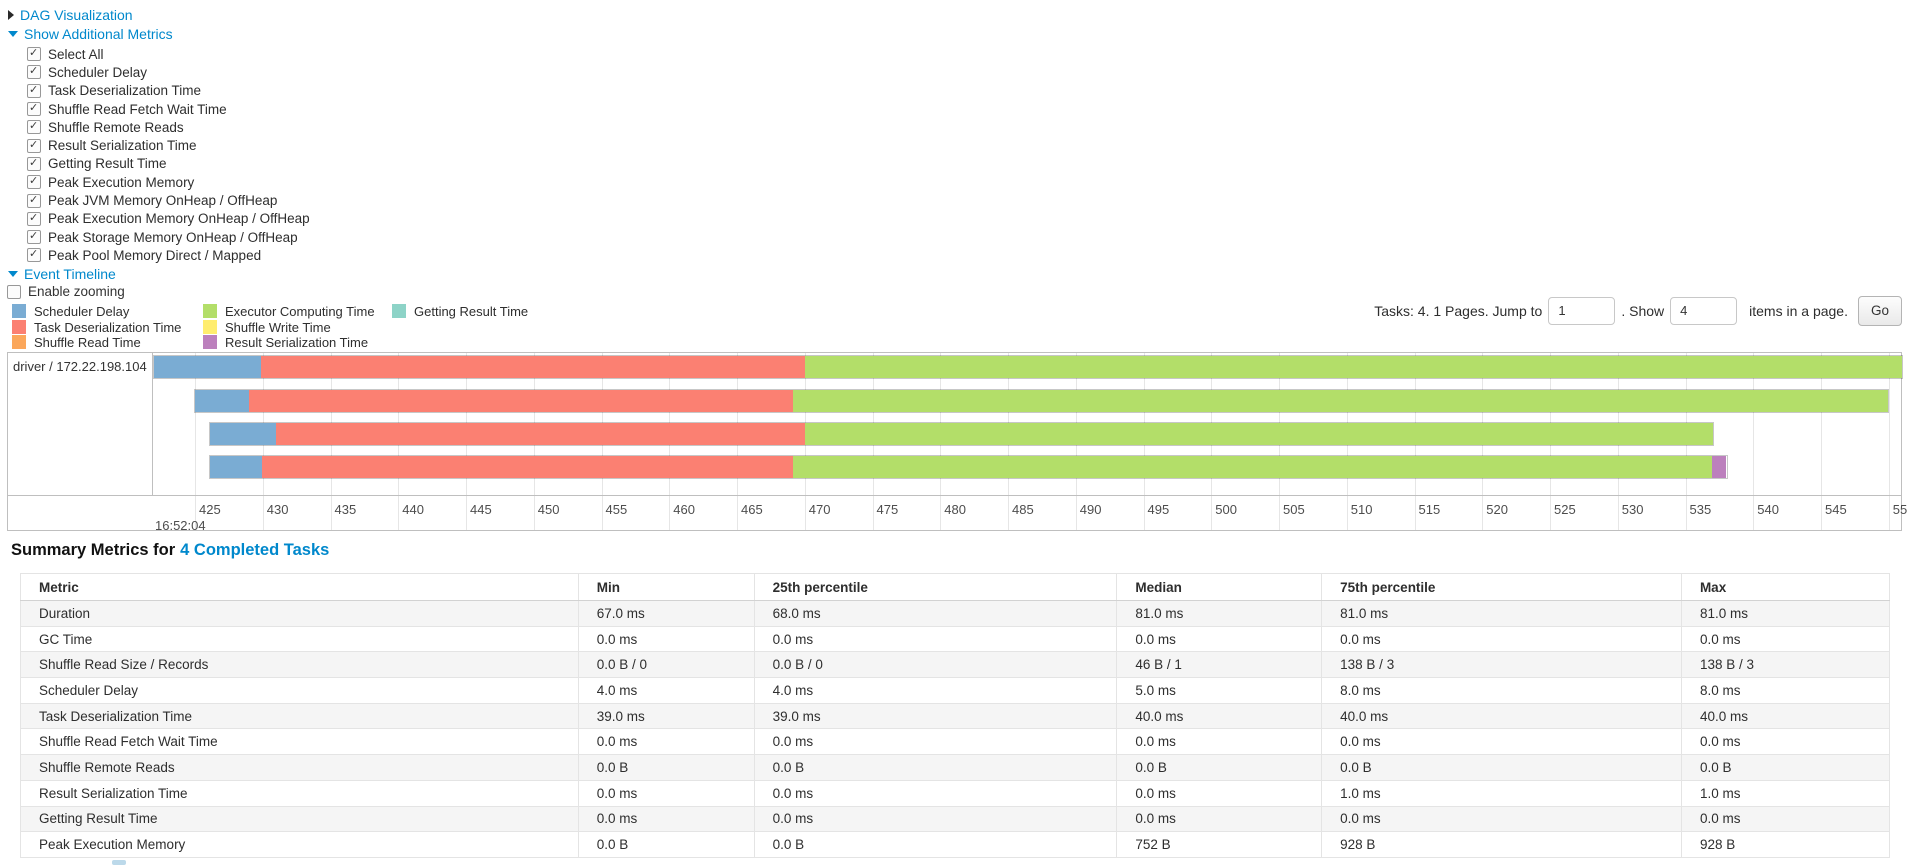  I want to click on axis-gridline, so click(195, 441).